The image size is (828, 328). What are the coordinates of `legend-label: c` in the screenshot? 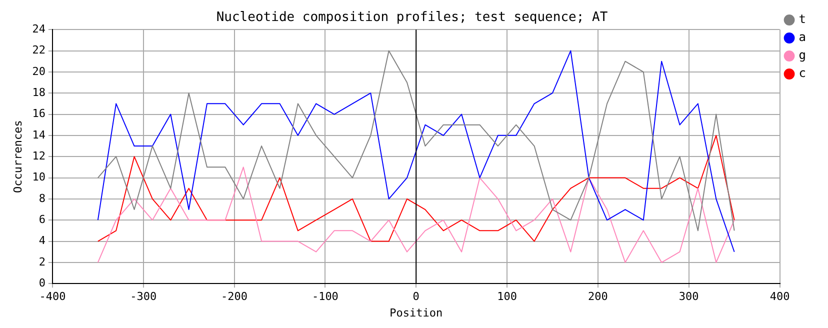 It's located at (802, 73).